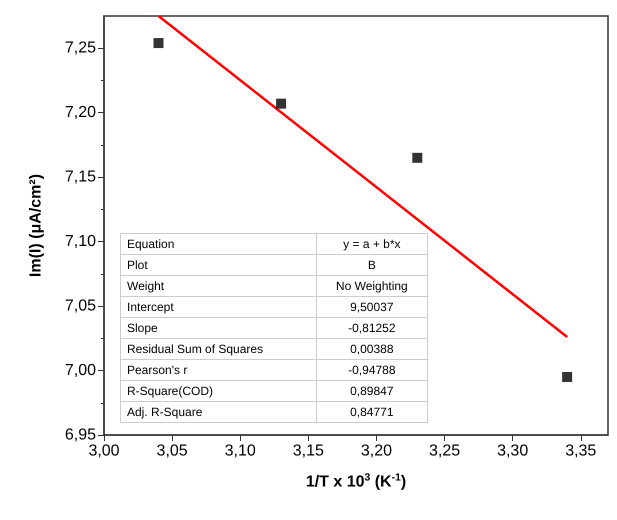  Describe the element at coordinates (372, 265) in the screenshot. I see `annotation: B` at that location.